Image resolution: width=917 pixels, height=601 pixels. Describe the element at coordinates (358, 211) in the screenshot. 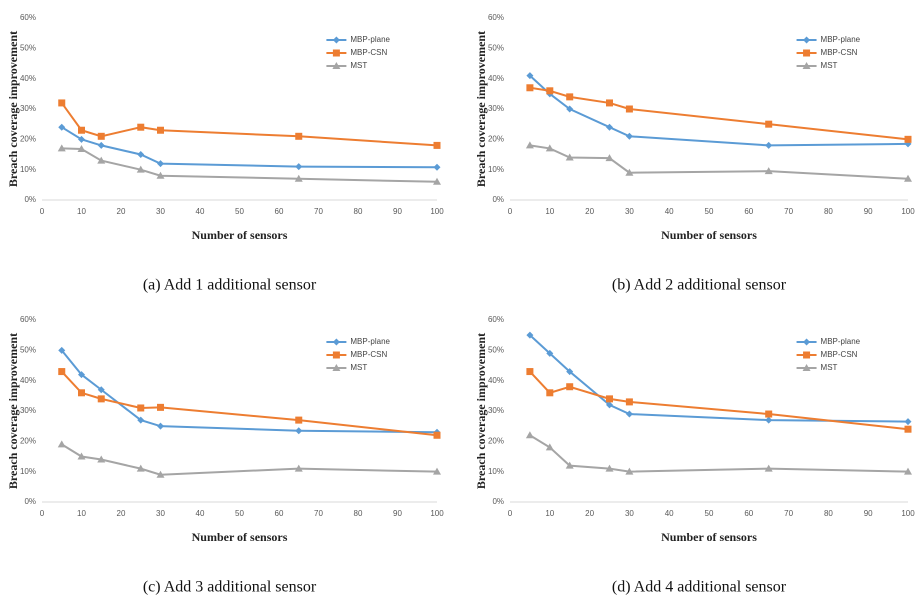

I see `x-tick-label: 80` at that location.